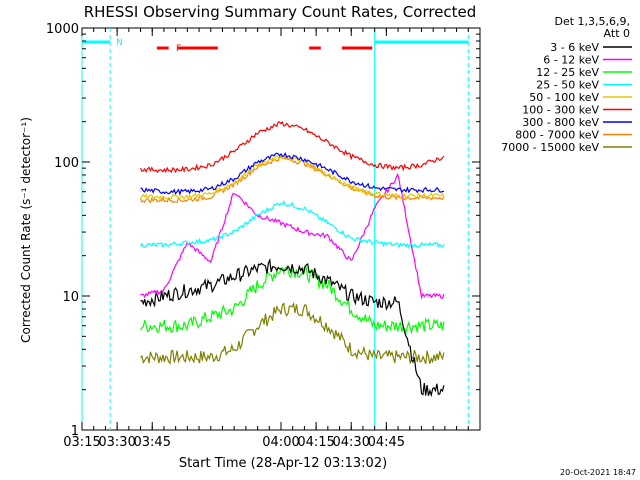 Image resolution: width=640 pixels, height=480 pixels. What do you see at coordinates (75, 431) in the screenshot?
I see `y-tick-label: 1` at bounding box center [75, 431].